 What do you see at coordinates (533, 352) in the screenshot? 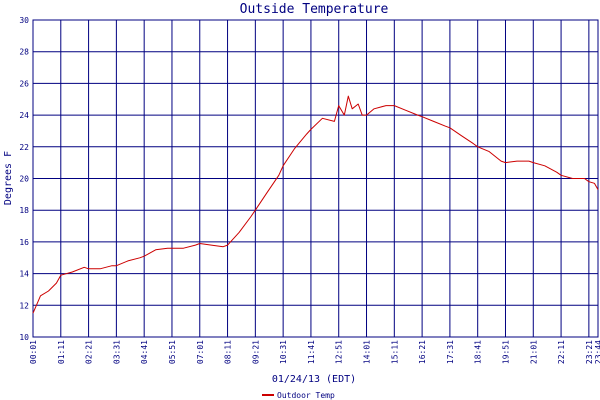
I see `x-tick-label: 21:01` at bounding box center [533, 352].